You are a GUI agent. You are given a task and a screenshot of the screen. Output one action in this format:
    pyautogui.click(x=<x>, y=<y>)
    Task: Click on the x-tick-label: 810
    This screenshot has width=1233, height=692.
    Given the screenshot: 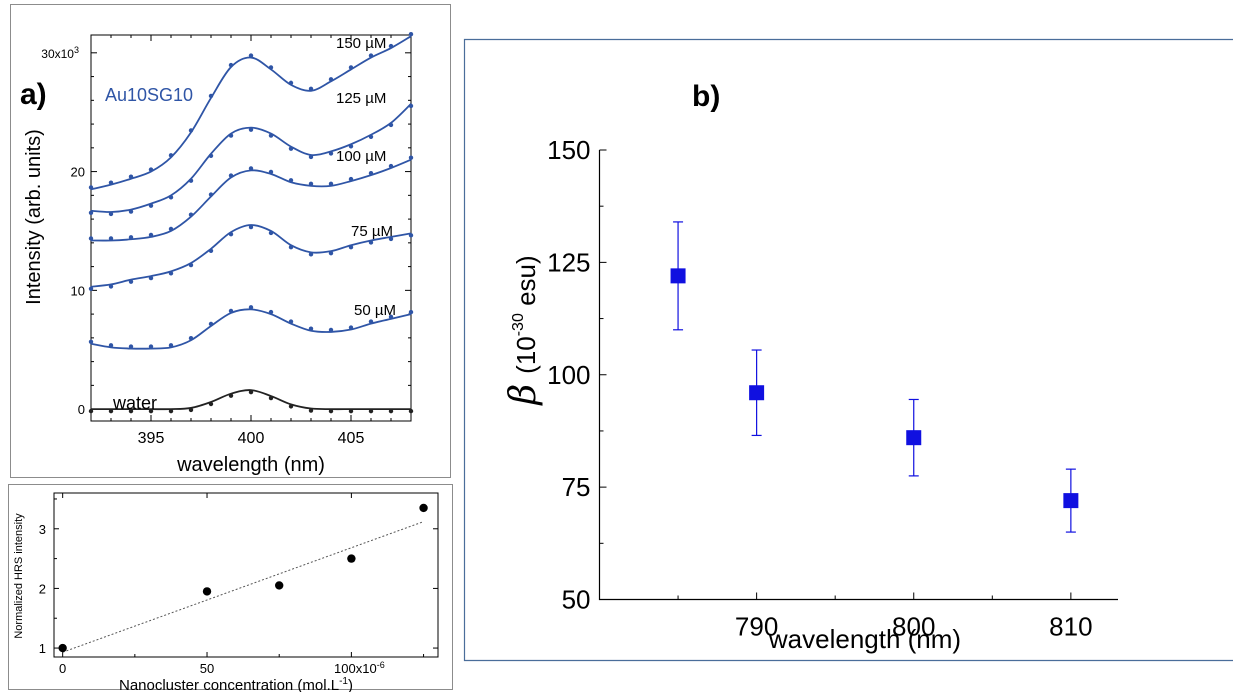 What is the action you would take?
    pyautogui.click(x=1070, y=627)
    